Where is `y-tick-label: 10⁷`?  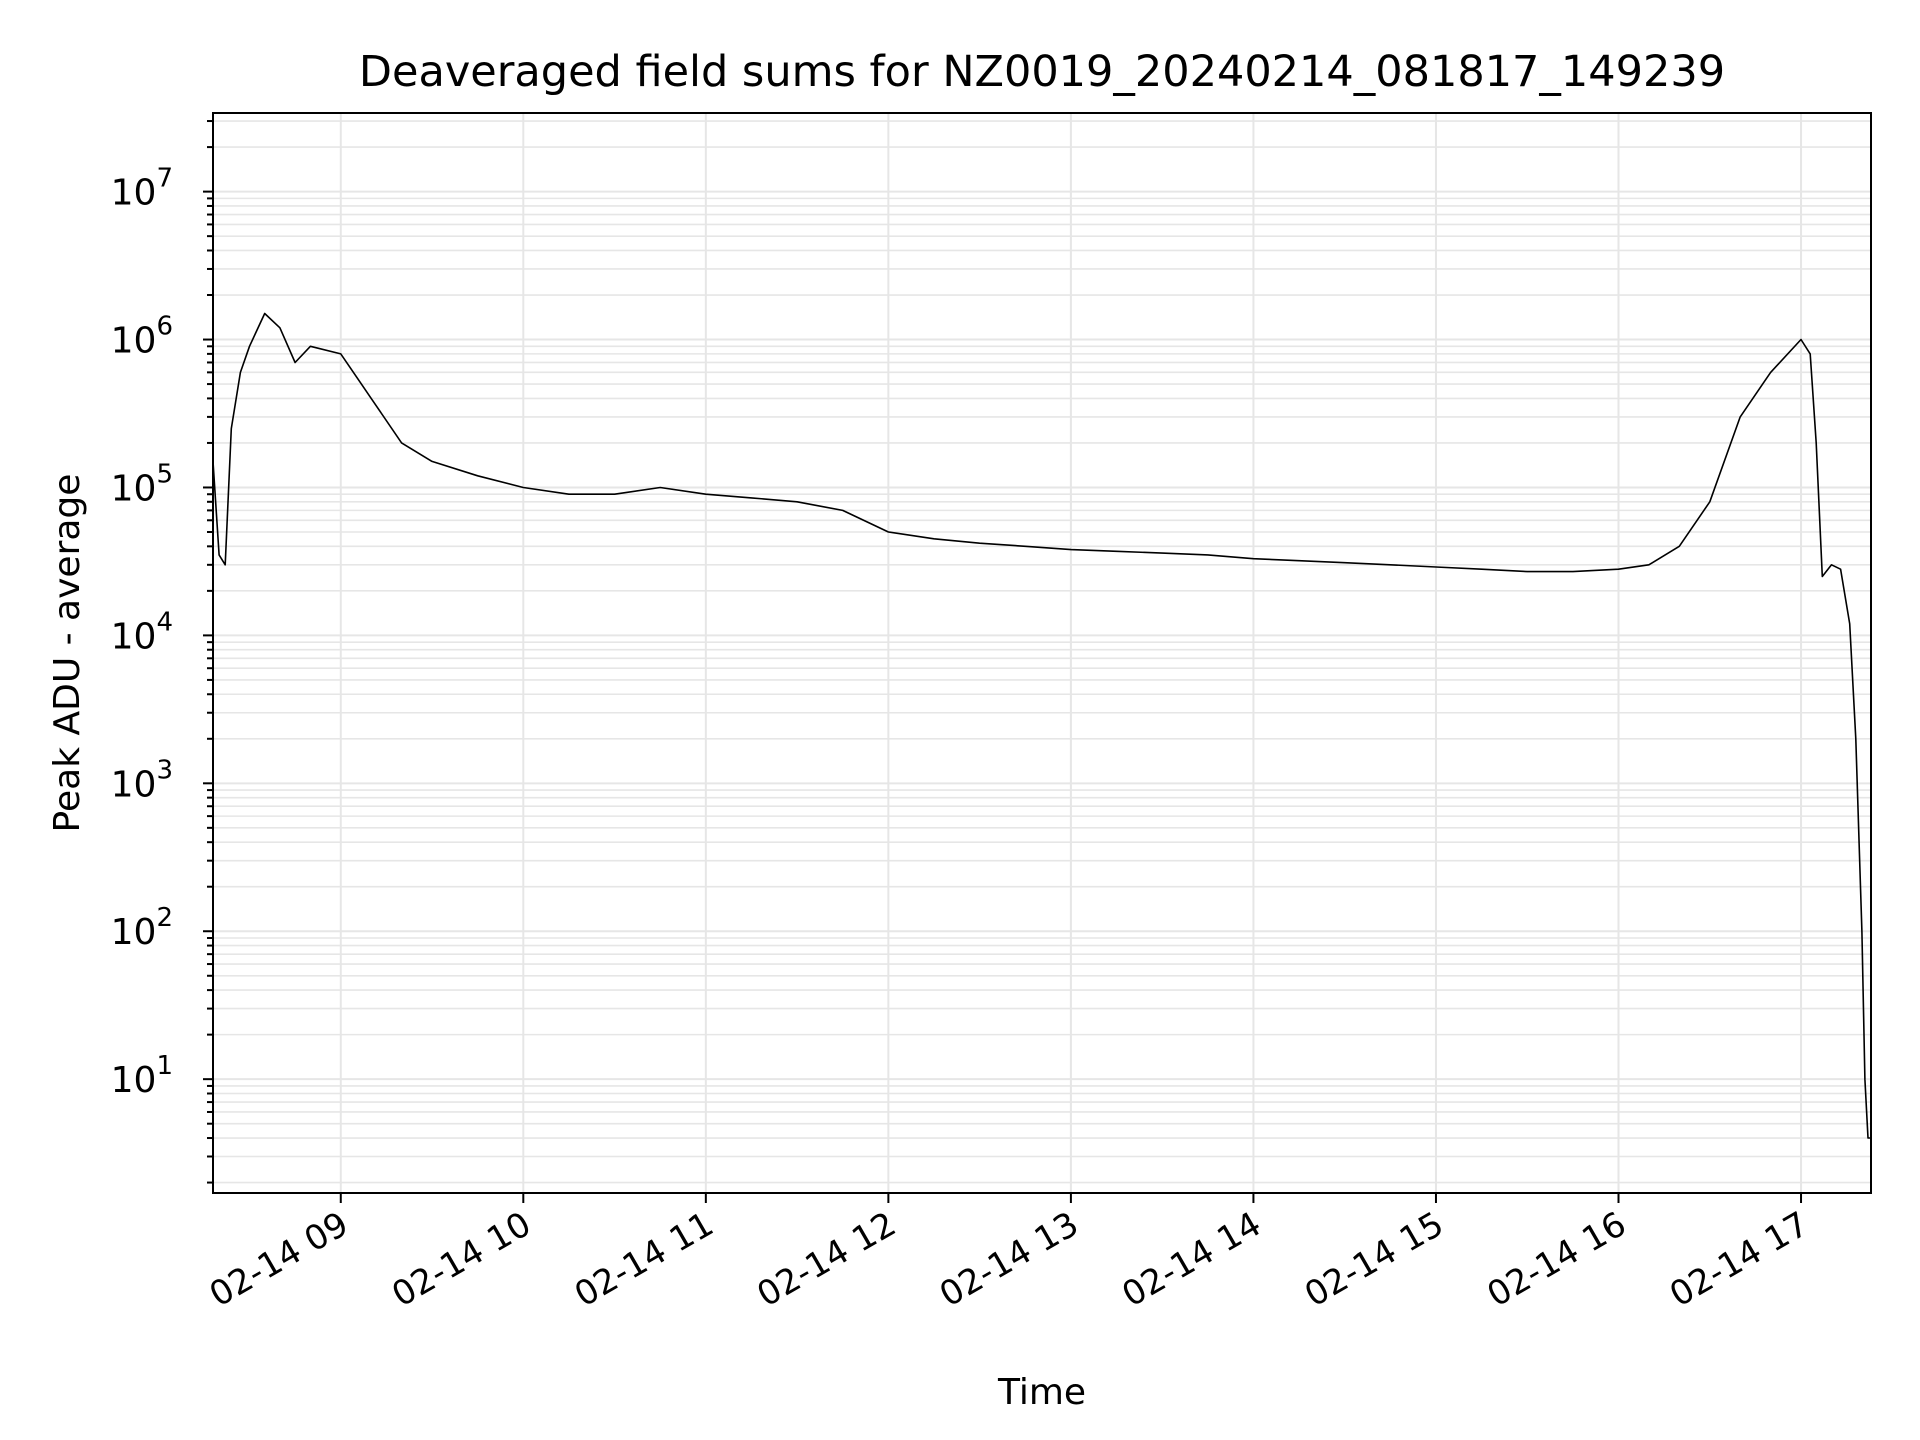 y-tick-label: 10⁷ is located at coordinates (142, 189).